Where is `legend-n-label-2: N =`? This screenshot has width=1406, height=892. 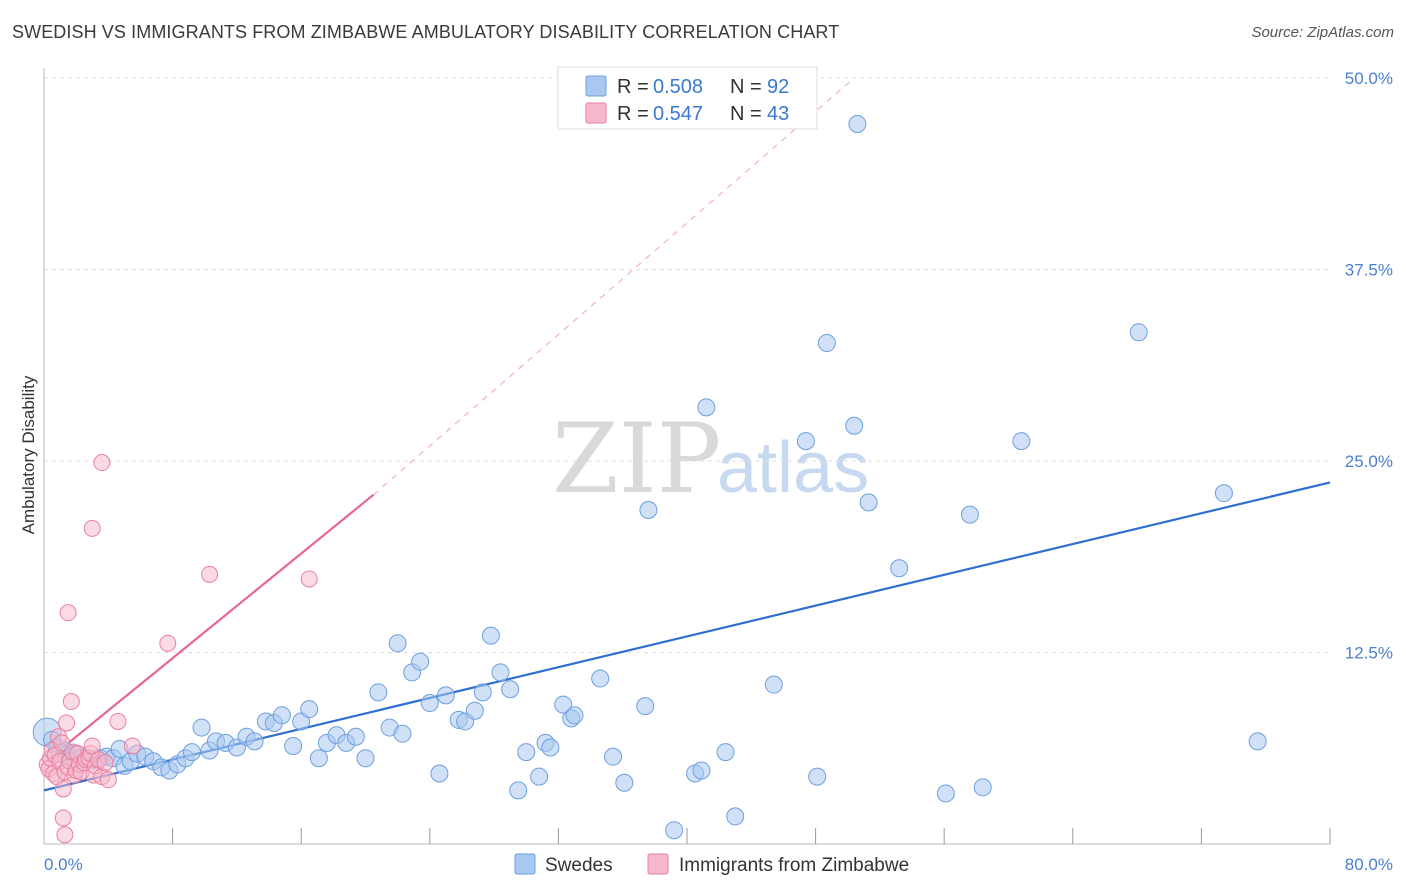 legend-n-label-2: N = is located at coordinates (746, 114).